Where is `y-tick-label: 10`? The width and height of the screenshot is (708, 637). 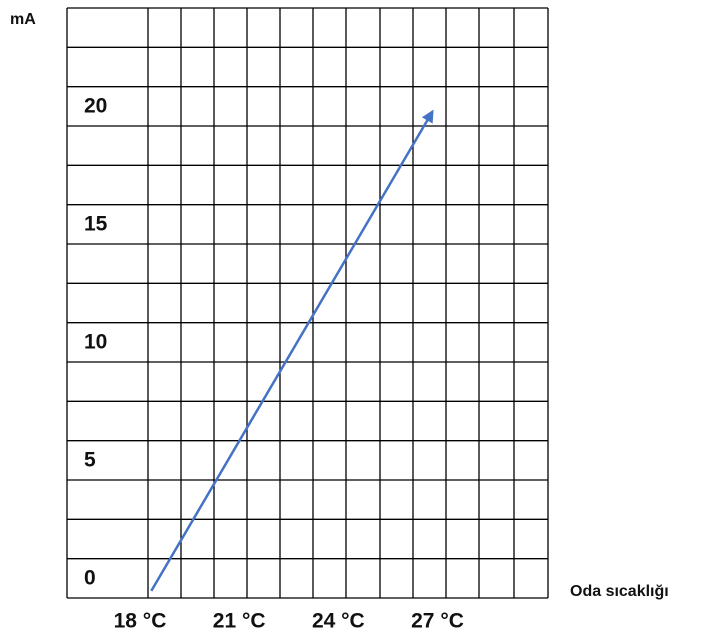
y-tick-label: 10 is located at coordinates (95, 342).